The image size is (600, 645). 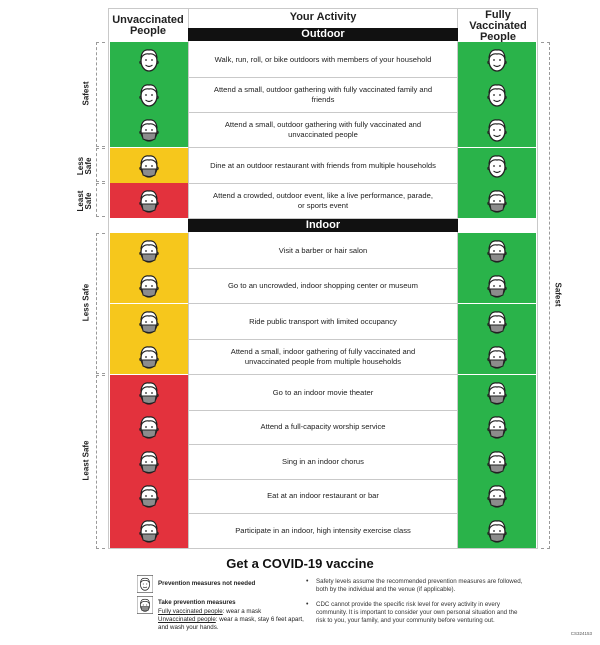 I want to click on header-unvaccinated: Unvaccinated People, so click(x=148, y=25).